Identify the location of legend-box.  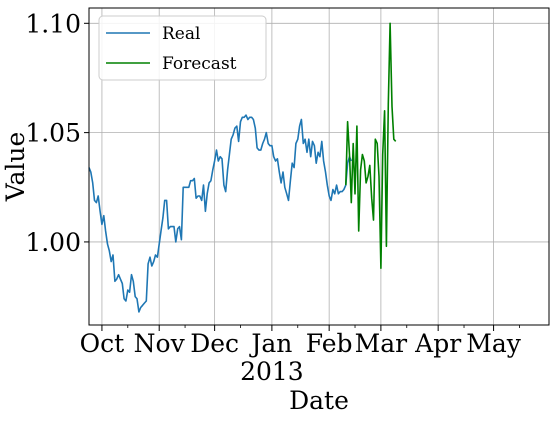
(182, 48).